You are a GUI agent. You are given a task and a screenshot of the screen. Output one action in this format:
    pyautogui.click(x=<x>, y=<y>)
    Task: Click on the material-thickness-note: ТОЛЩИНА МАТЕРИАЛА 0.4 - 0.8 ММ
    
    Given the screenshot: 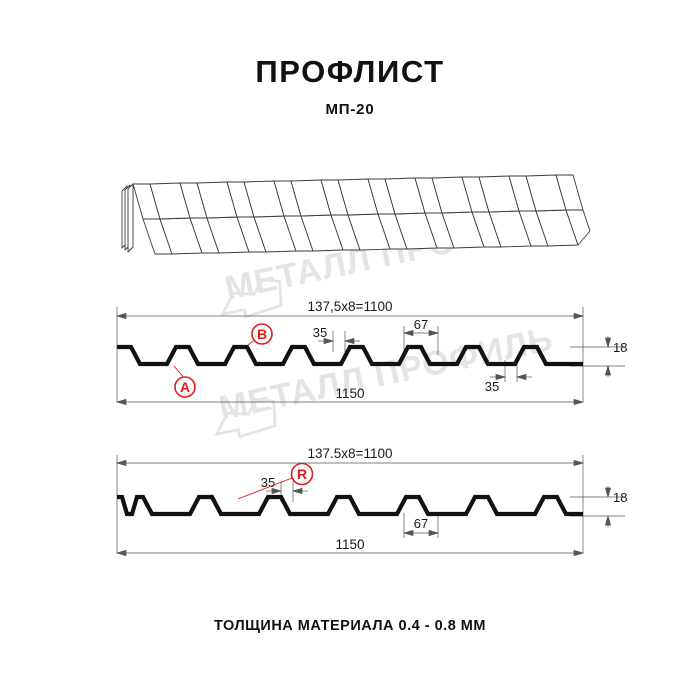 What is the action you would take?
    pyautogui.click(x=350, y=626)
    